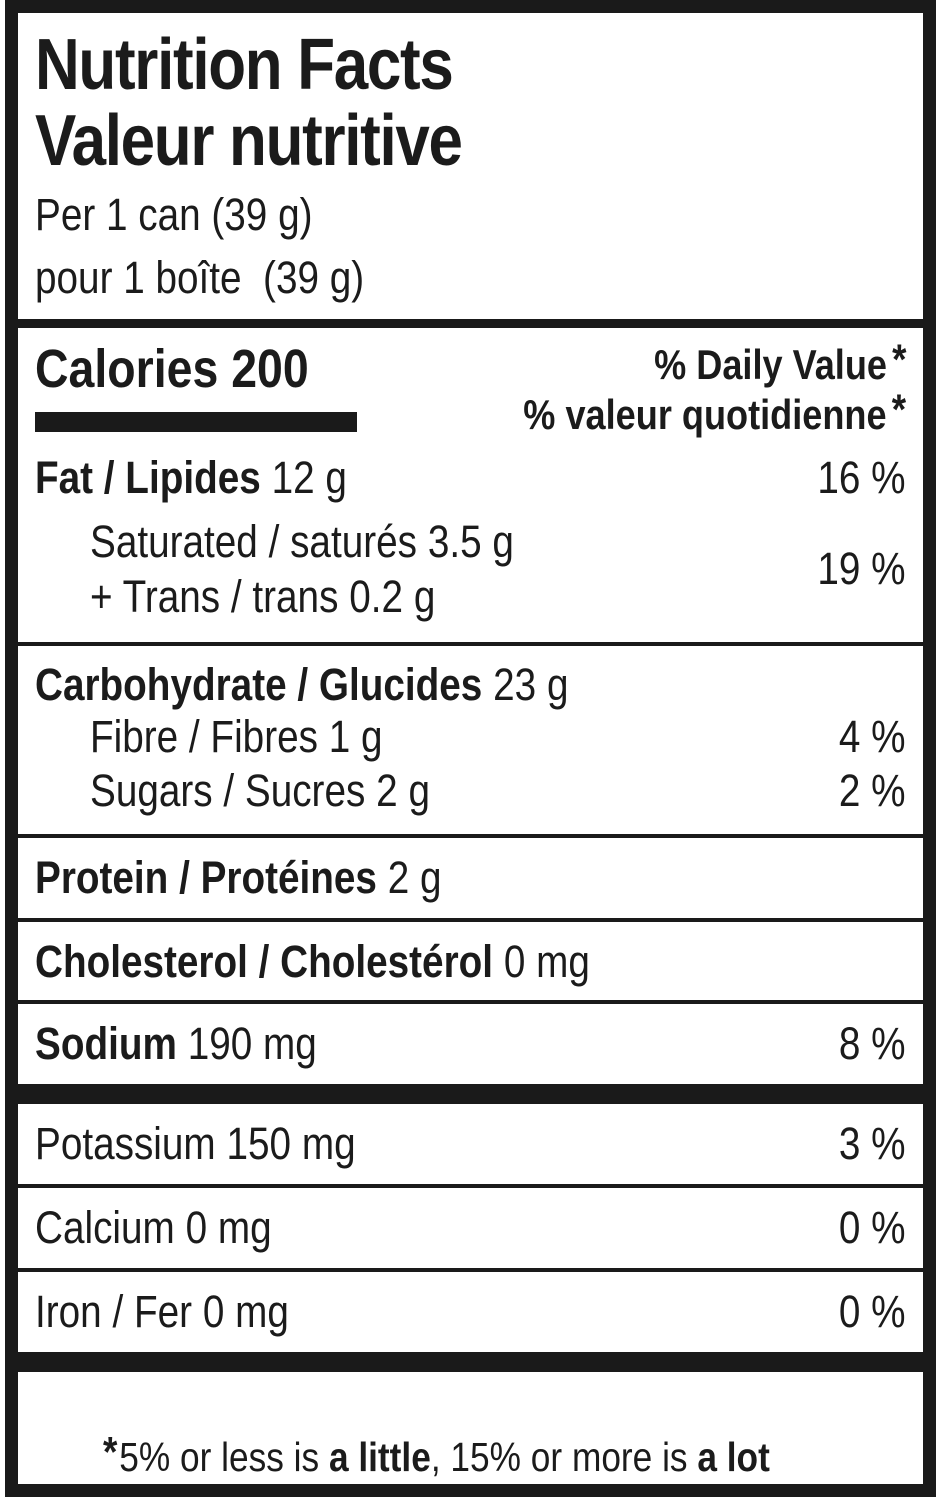 The width and height of the screenshot is (943, 1500). Describe the element at coordinates (872, 1311) in the screenshot. I see `iron-daily-value: 0 %` at that location.